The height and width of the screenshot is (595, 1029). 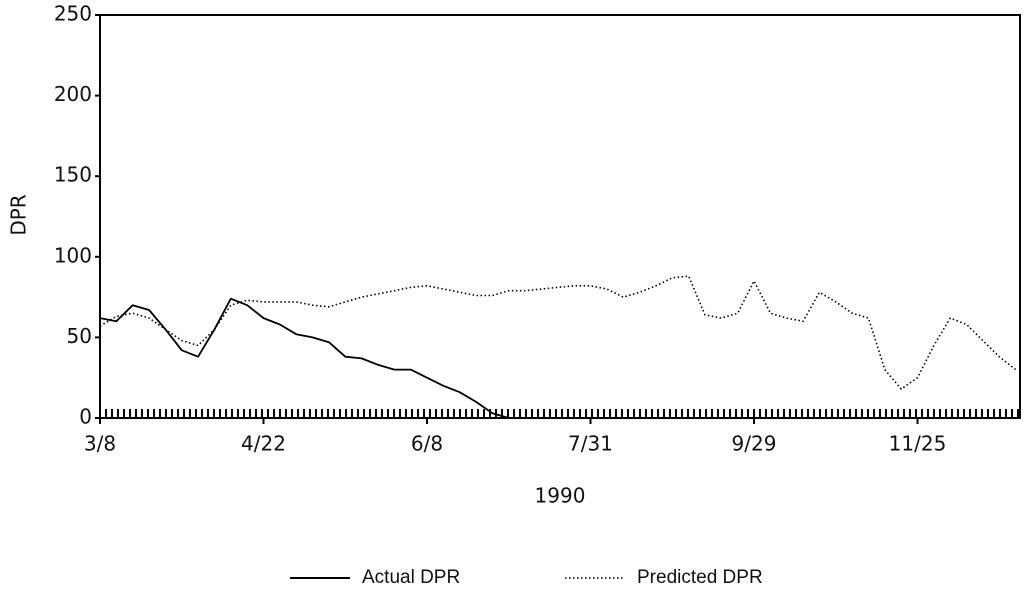 What do you see at coordinates (73, 175) in the screenshot?
I see `y-tick-label: 150` at bounding box center [73, 175].